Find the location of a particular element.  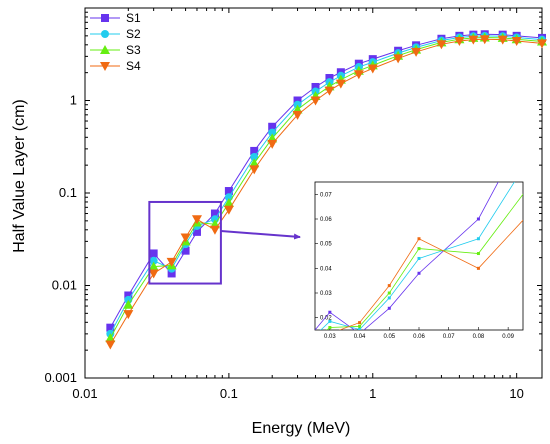

legend: S1 S2 S3 S4 is located at coordinates (115, 42).